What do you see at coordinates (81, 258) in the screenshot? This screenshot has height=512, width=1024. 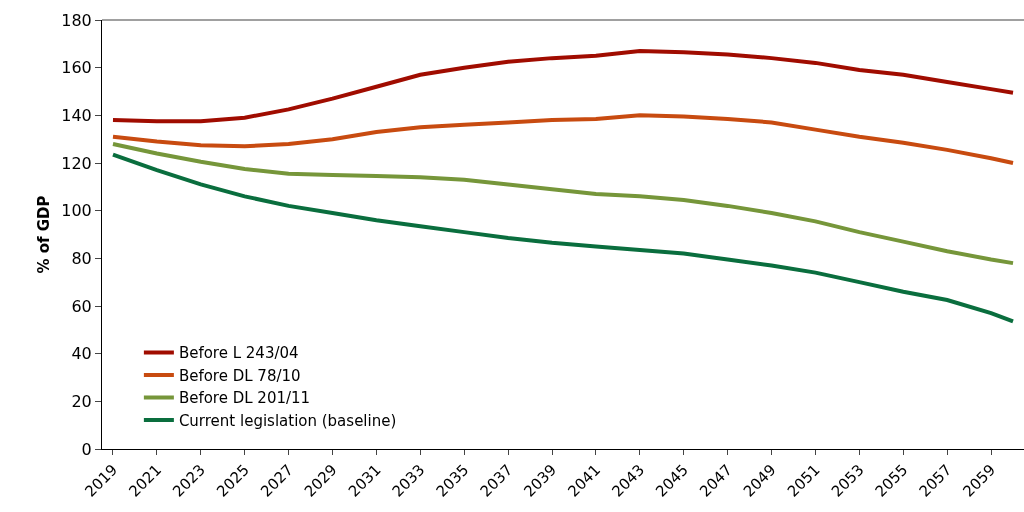 I see `y-tick-label: 80` at bounding box center [81, 258].